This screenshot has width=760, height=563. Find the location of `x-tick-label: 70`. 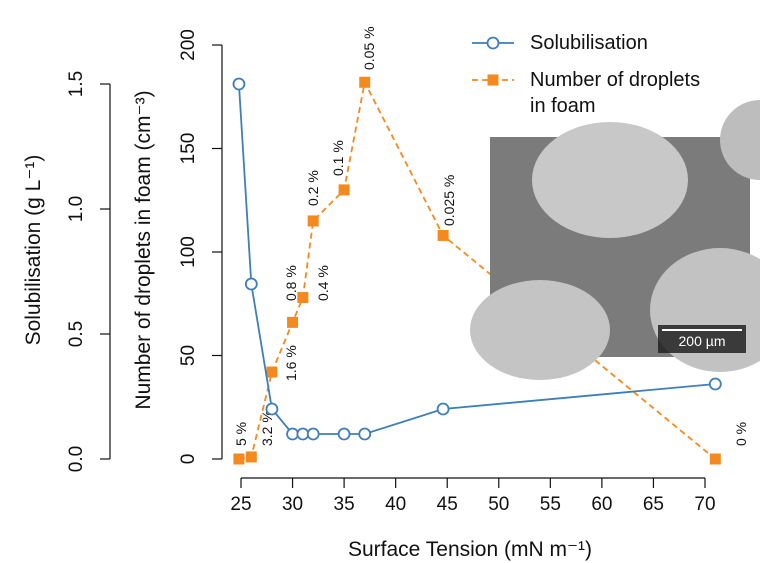

x-tick-label: 70 is located at coordinates (704, 504).